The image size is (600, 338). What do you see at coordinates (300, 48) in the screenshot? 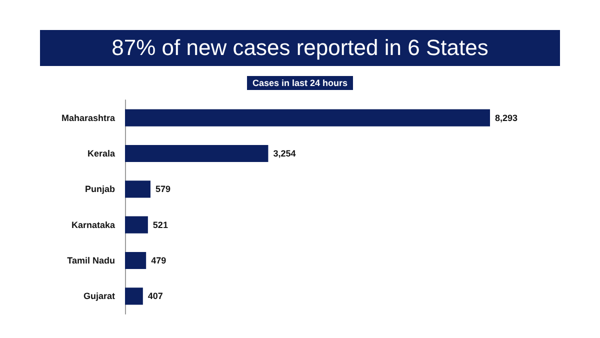
I see `chart-title: 87% of new cases reported in 6 States` at bounding box center [300, 48].